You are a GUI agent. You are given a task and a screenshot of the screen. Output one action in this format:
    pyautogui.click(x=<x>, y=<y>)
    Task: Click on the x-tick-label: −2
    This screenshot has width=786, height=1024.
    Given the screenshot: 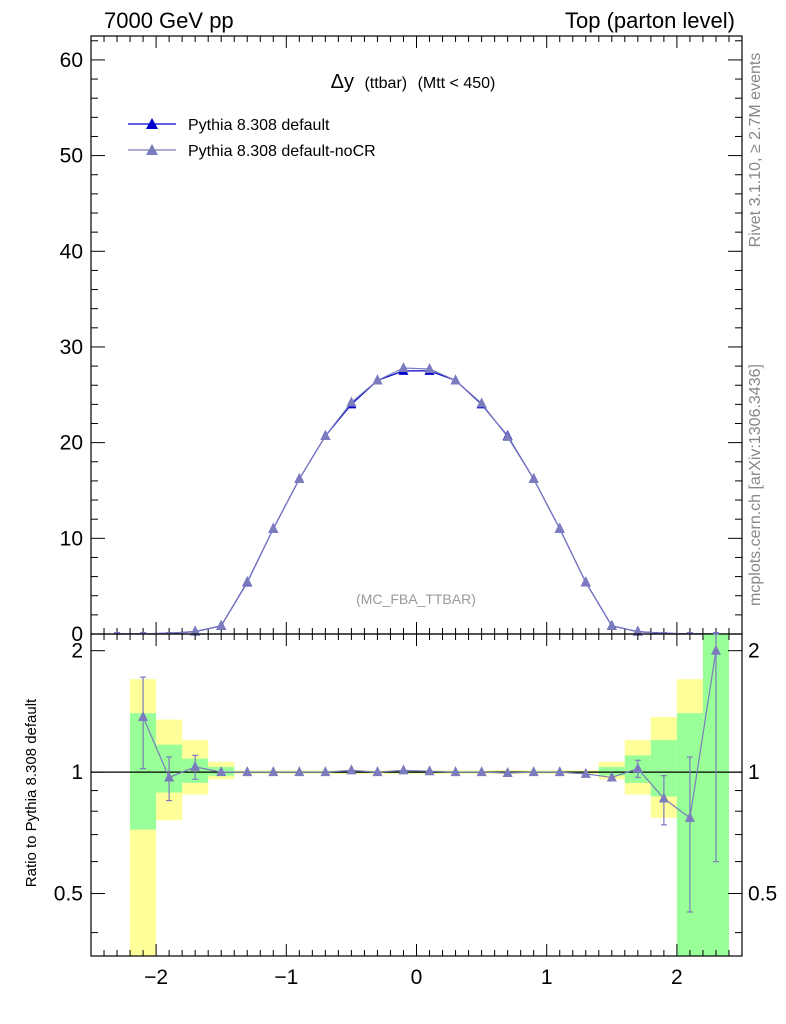 What is the action you would take?
    pyautogui.click(x=156, y=977)
    